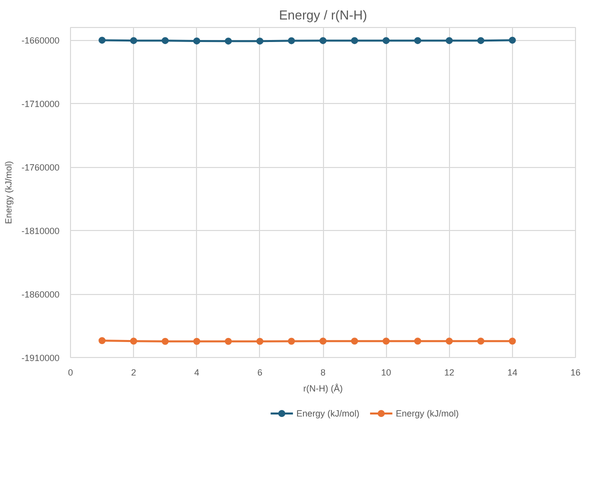 The width and height of the screenshot is (602, 483). What do you see at coordinates (323, 15) in the screenshot?
I see `chart-title: Energy / r(N-H)` at bounding box center [323, 15].